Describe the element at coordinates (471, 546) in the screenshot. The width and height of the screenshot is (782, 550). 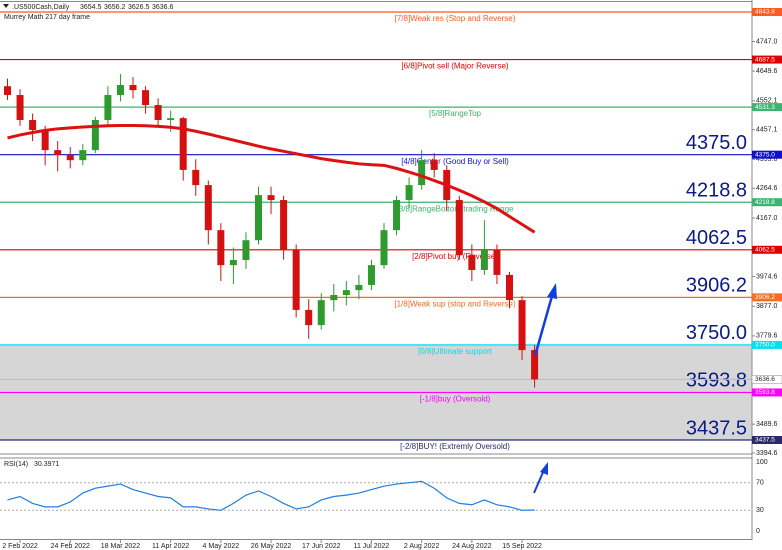
I see `x-tick-label: 24 Aug 2022` at that location.